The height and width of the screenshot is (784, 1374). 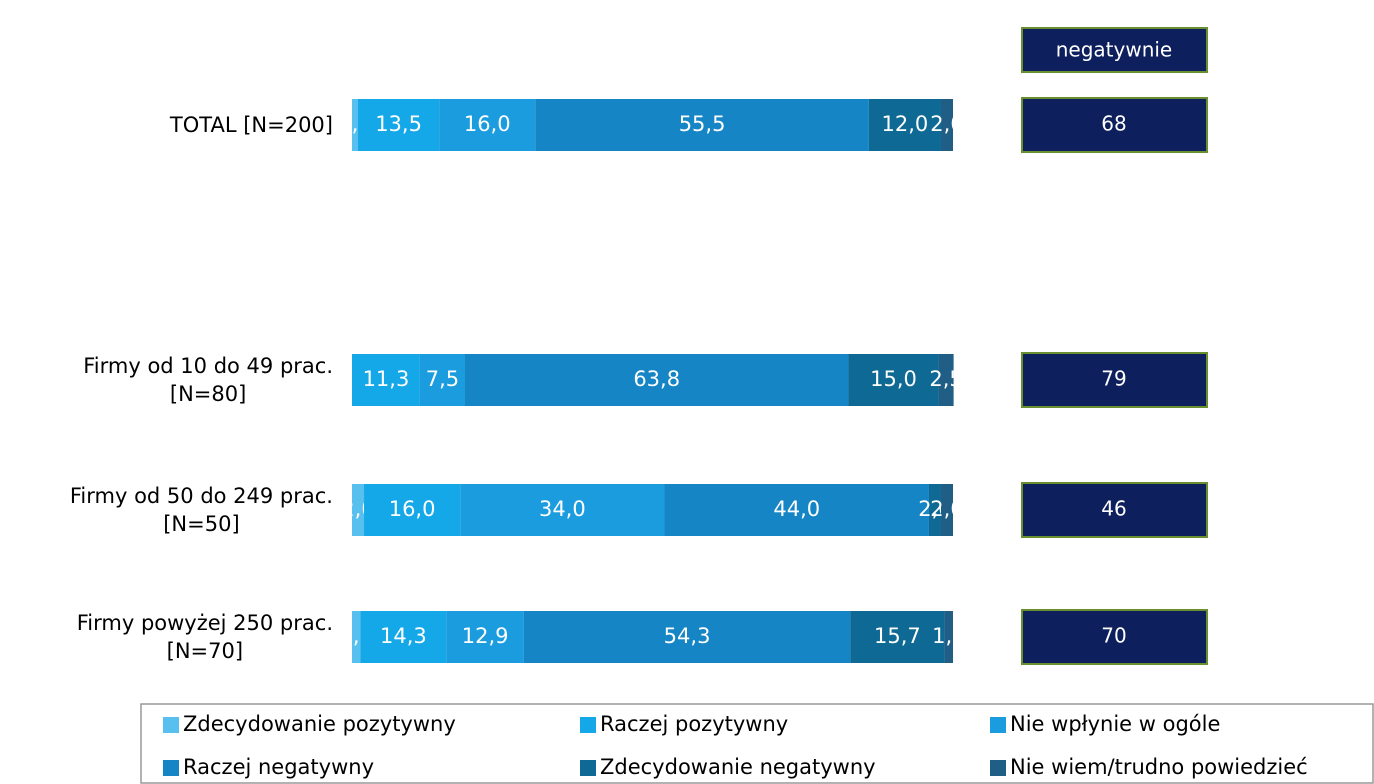 I want to click on summary-value: 70, so click(x=1113, y=636).